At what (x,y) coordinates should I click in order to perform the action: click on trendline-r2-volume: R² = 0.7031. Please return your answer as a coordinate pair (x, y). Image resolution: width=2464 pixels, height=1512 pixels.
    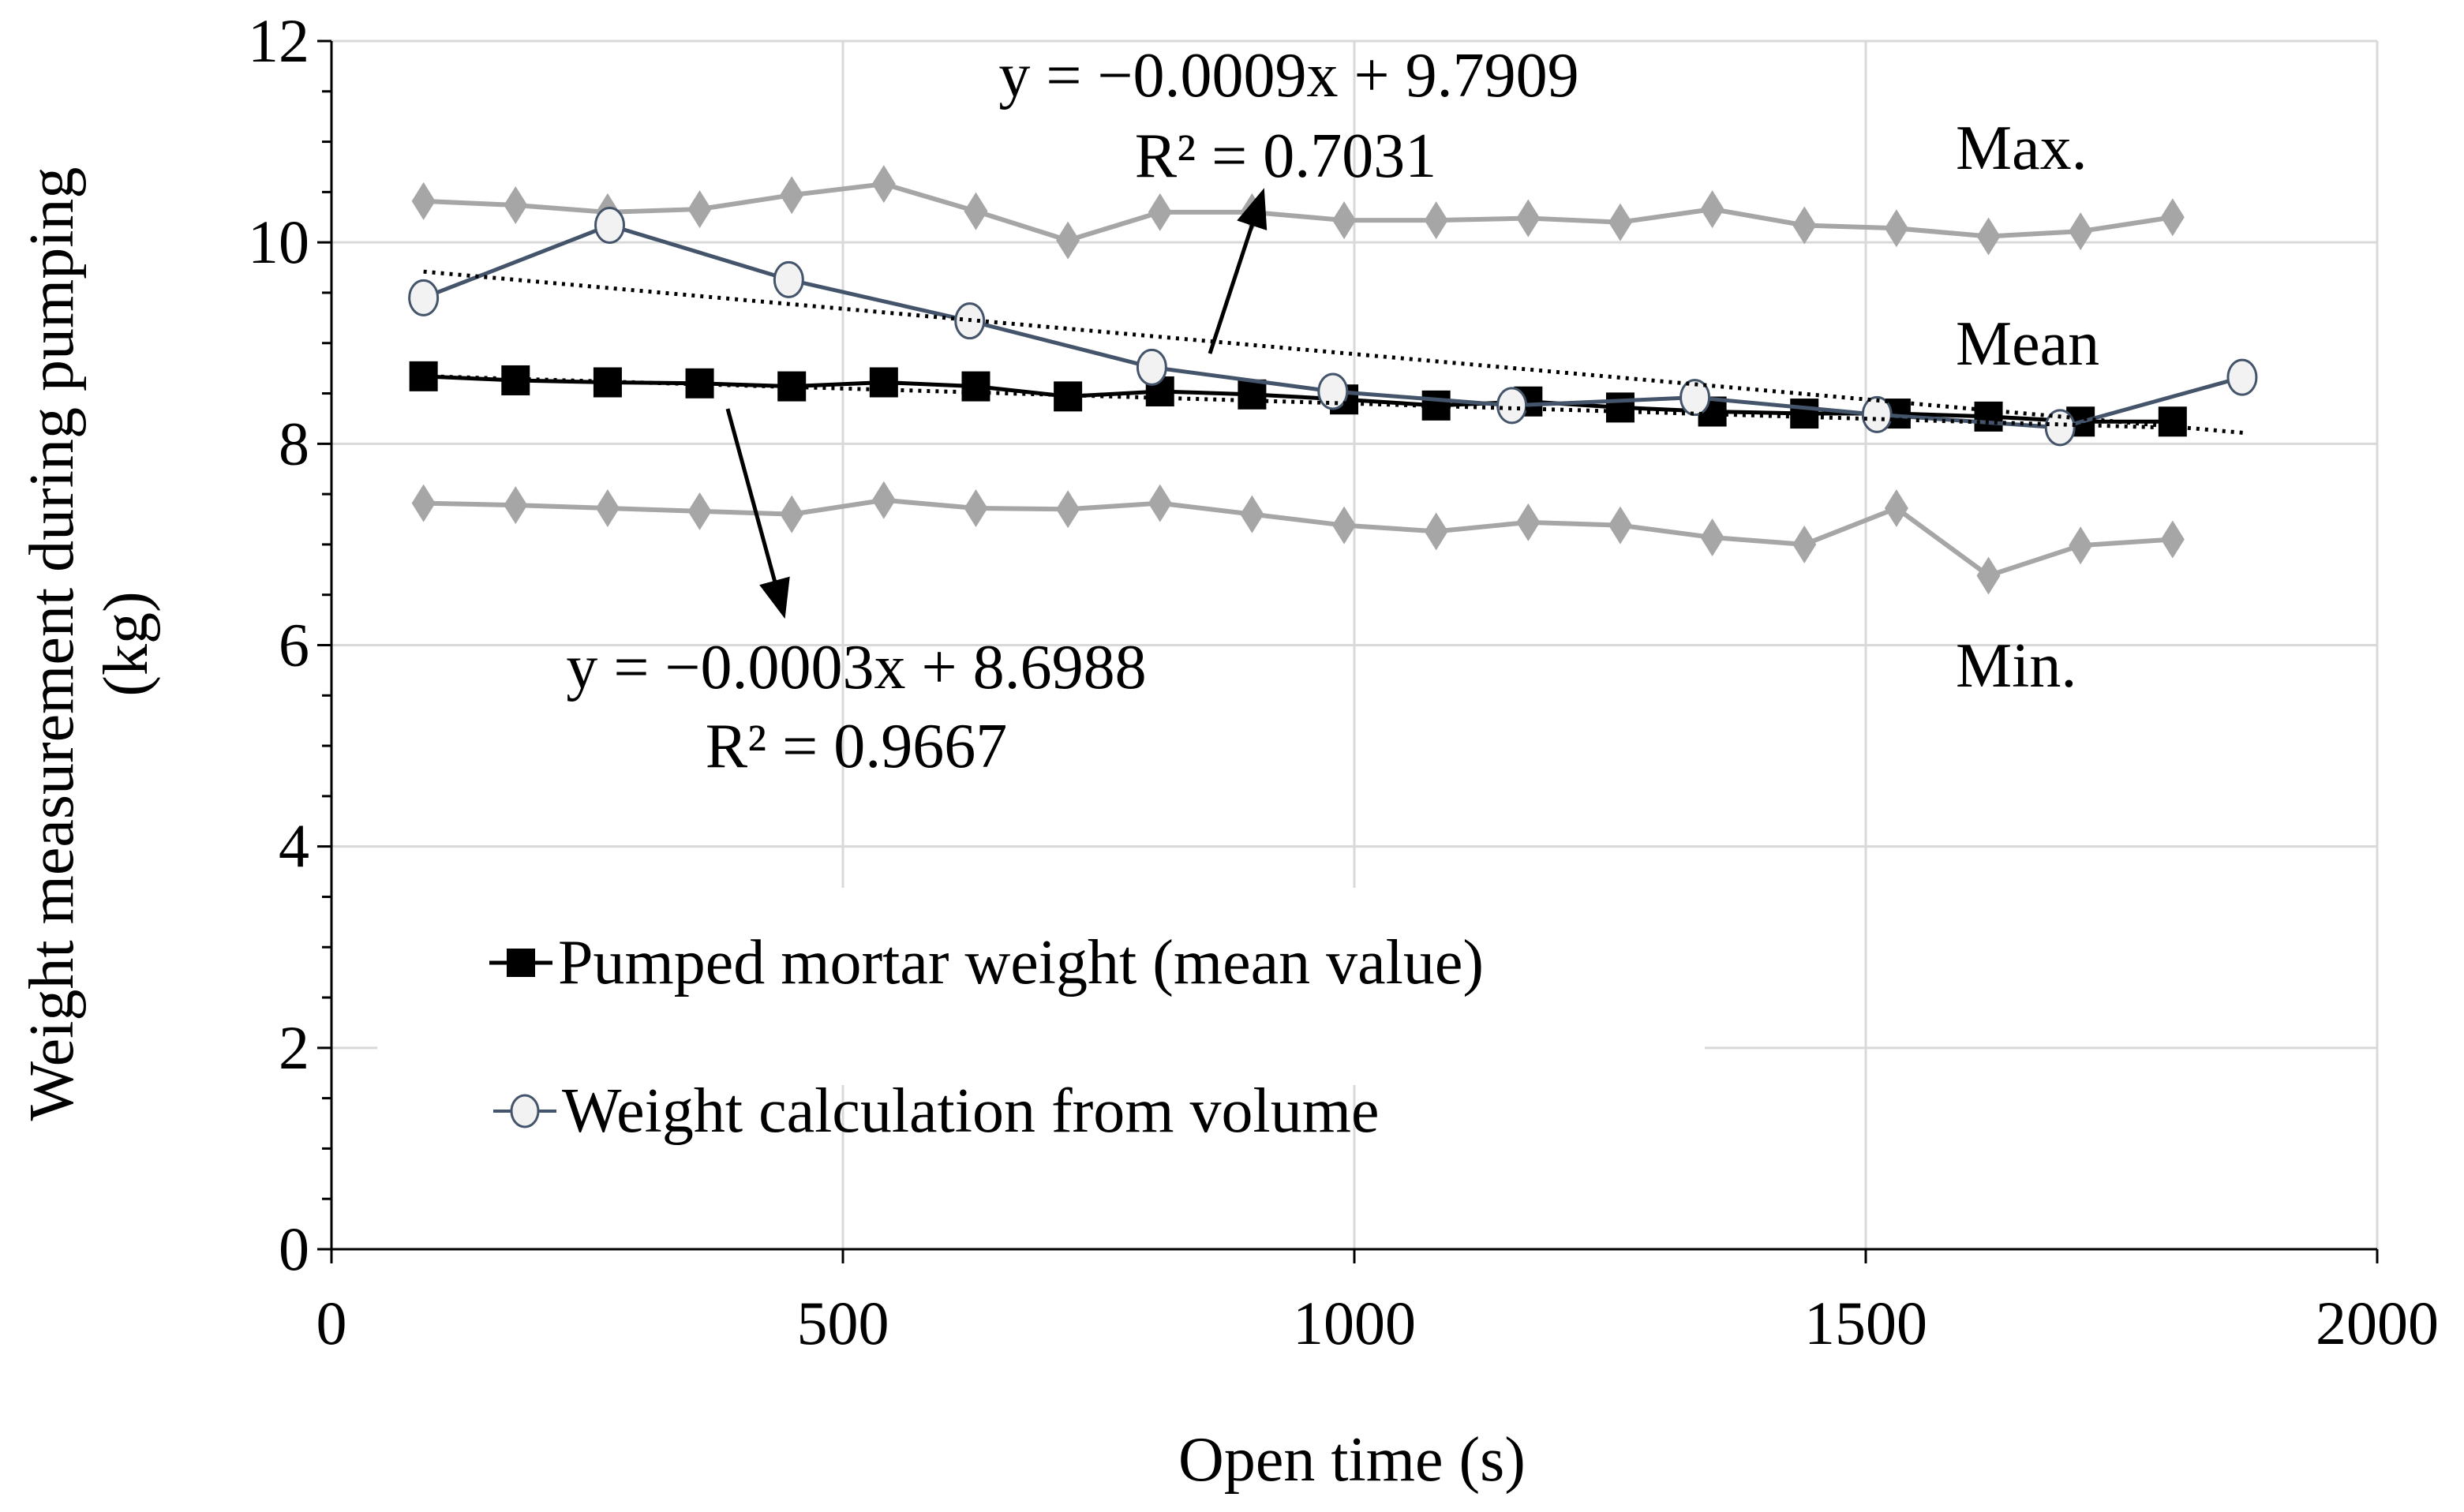
    Looking at the image, I should click on (1285, 156).